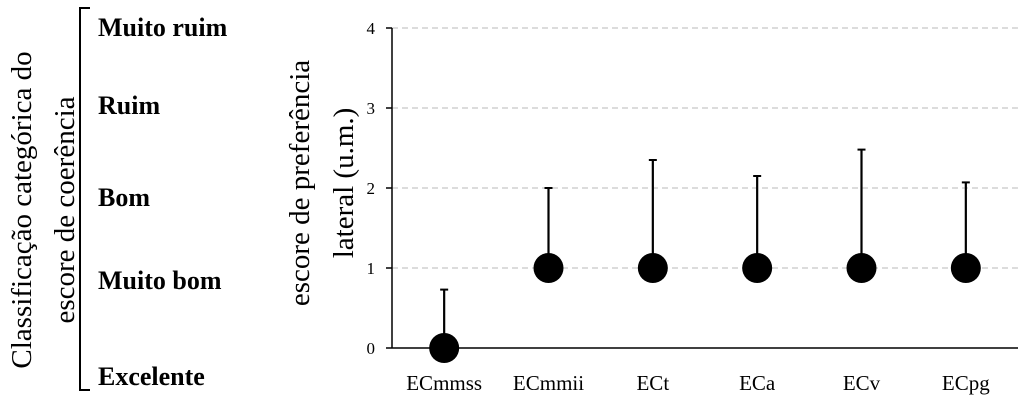  Describe the element at coordinates (548, 383) in the screenshot. I see `x-tick-label: ECmmii` at that location.